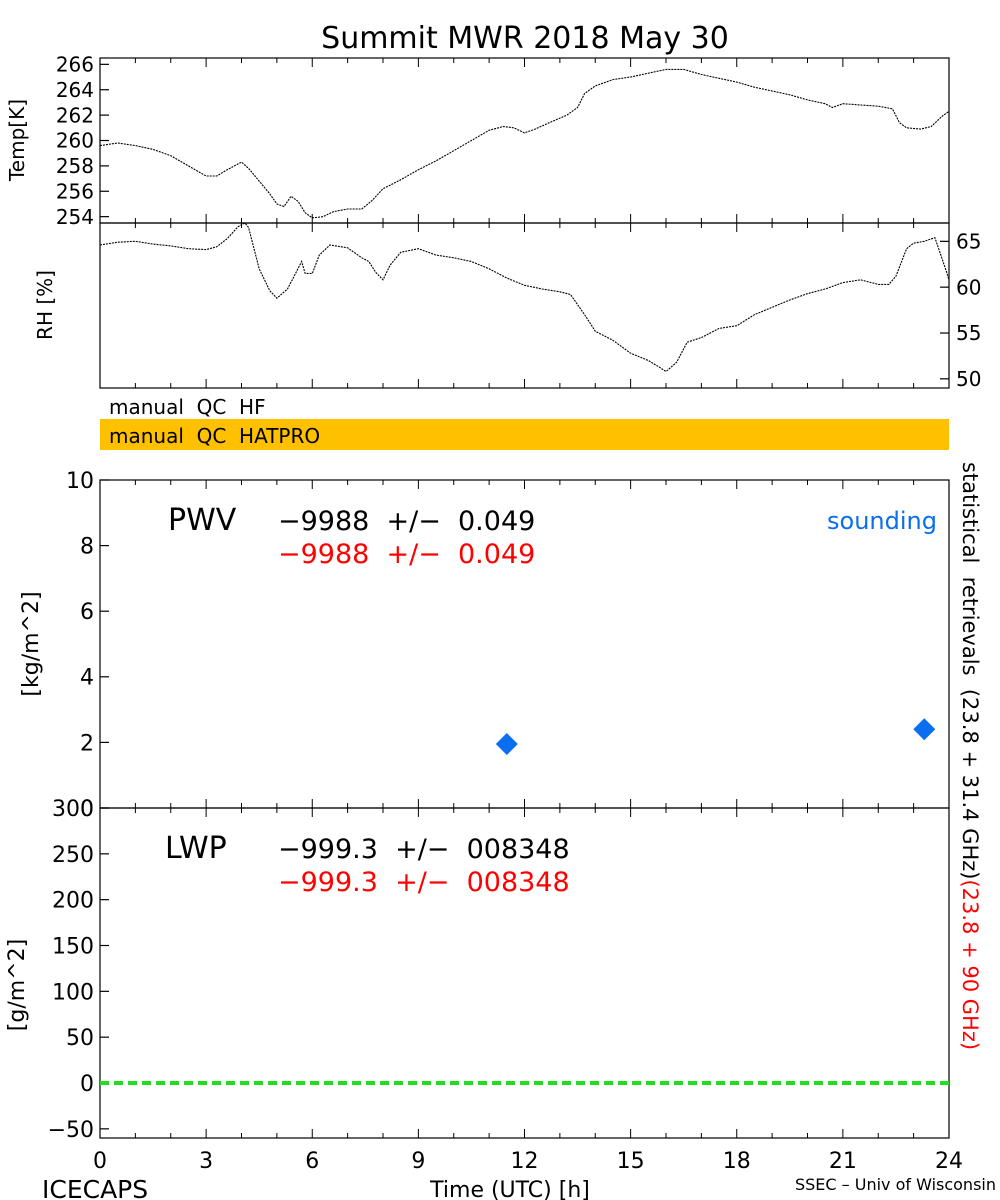 Image resolution: width=1000 pixels, height=1200 pixels. I want to click on retrieval-side-label-black: statistical retrievals (23.8 + 31.4 GHz), so click(970, 670).